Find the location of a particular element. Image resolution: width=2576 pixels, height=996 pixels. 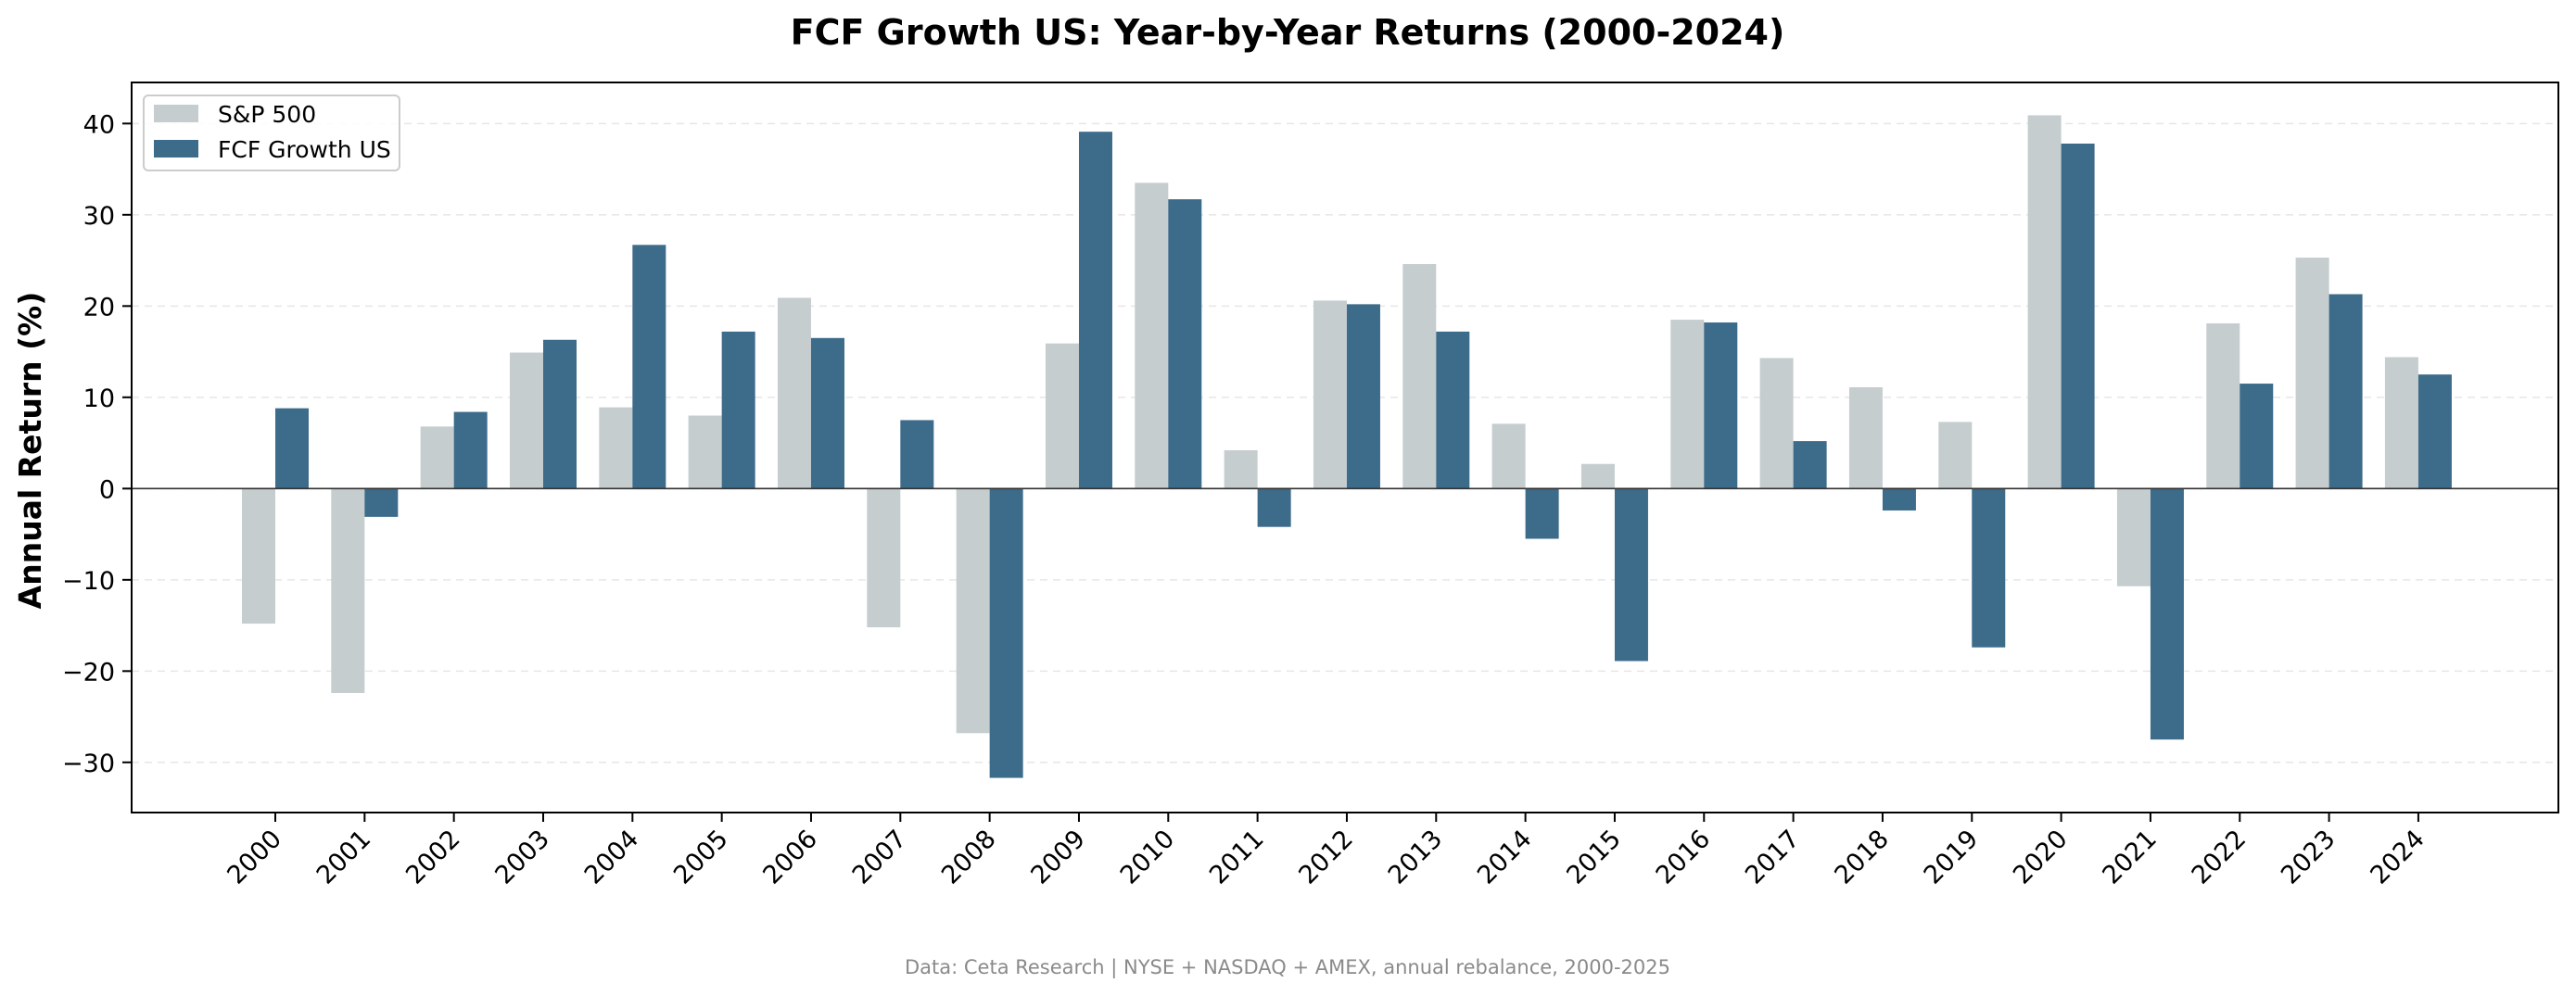

x-tick-label-2021: 2021 is located at coordinates (2130, 857).